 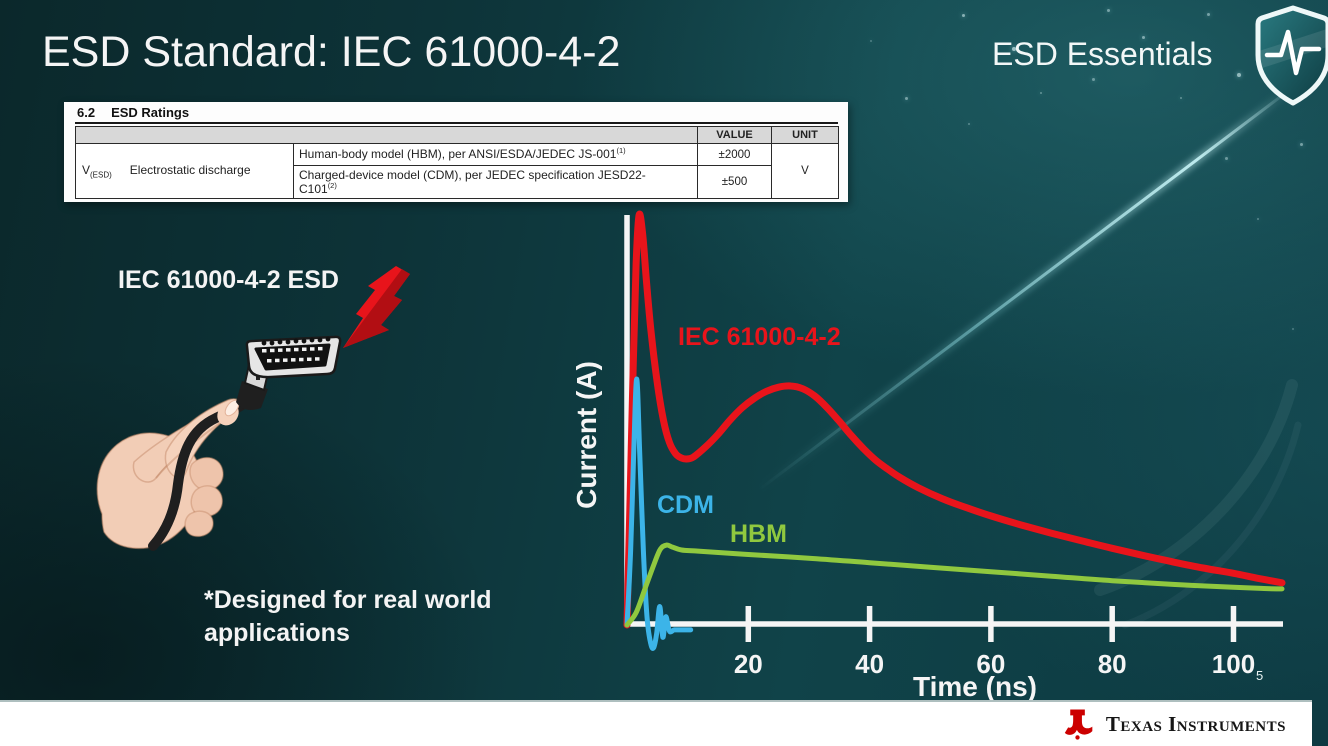 What do you see at coordinates (954, 585) in the screenshot?
I see `curve-hbm` at bounding box center [954, 585].